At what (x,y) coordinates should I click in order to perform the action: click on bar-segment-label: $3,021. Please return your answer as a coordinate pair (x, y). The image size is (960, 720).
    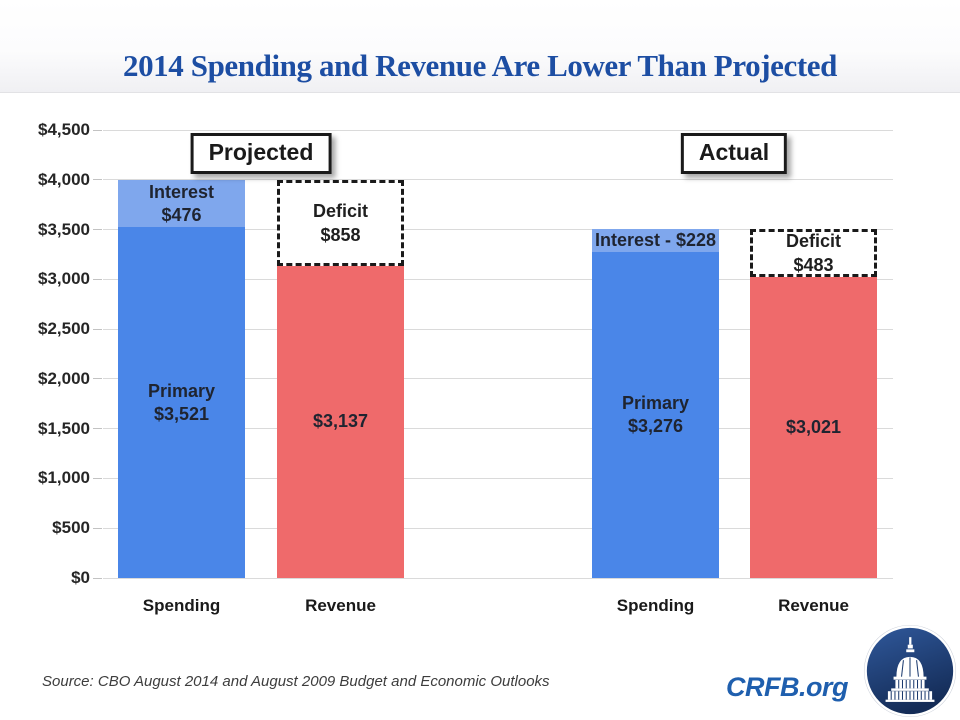
    Looking at the image, I should click on (813, 427).